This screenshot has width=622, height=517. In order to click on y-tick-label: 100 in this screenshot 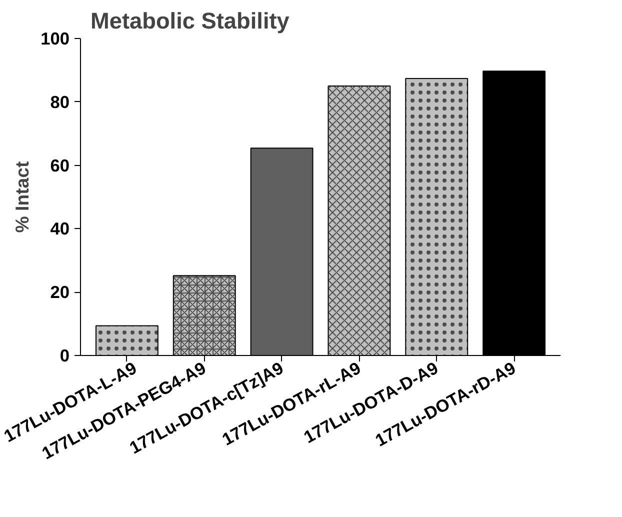, I will do `click(55, 38)`.